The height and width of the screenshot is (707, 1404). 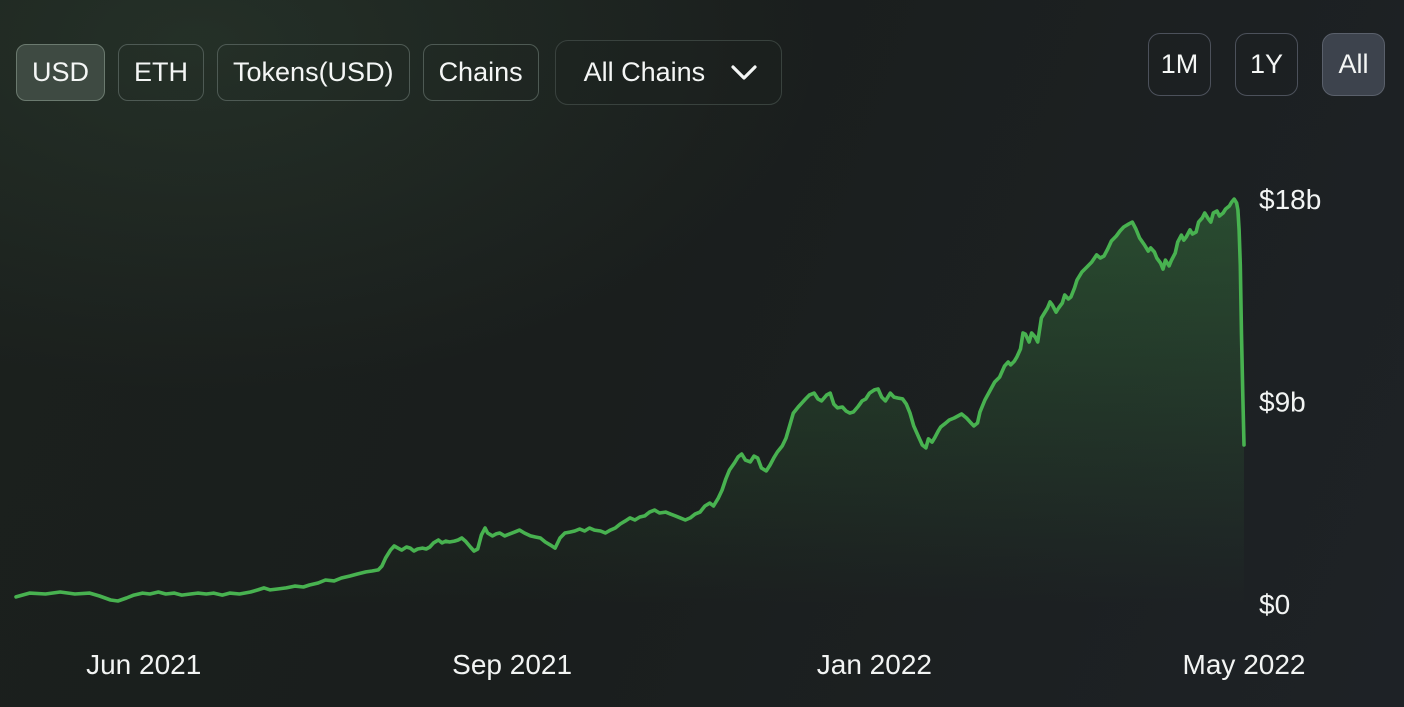 I want to click on range-1y-button: 1Y, so click(x=1266, y=64).